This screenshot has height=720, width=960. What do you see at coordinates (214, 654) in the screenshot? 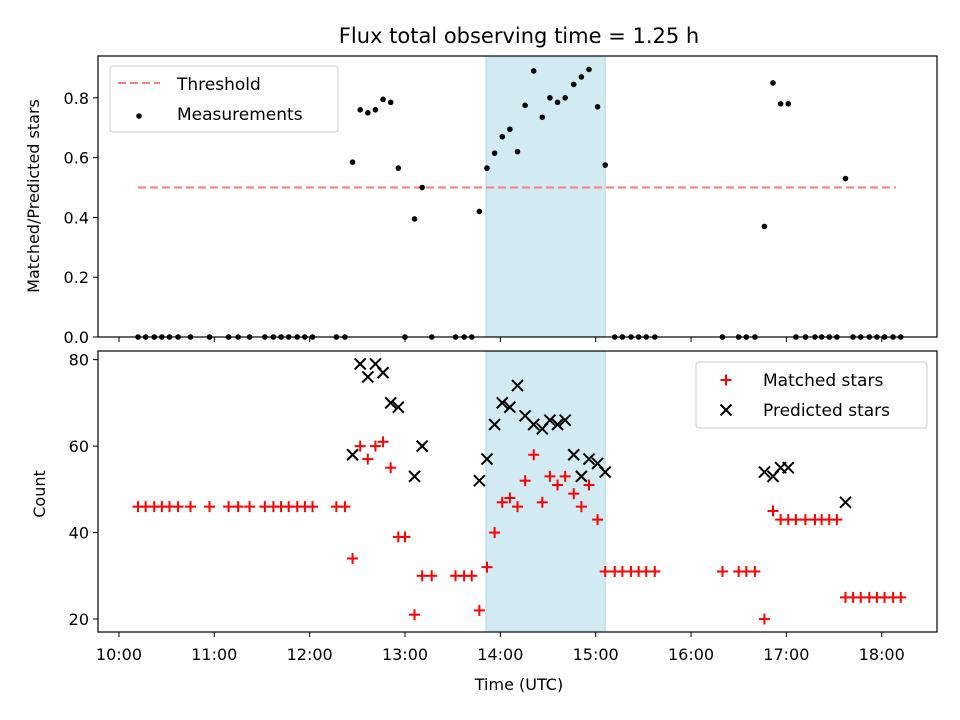
I see `x-tick-label: 11:00` at bounding box center [214, 654].